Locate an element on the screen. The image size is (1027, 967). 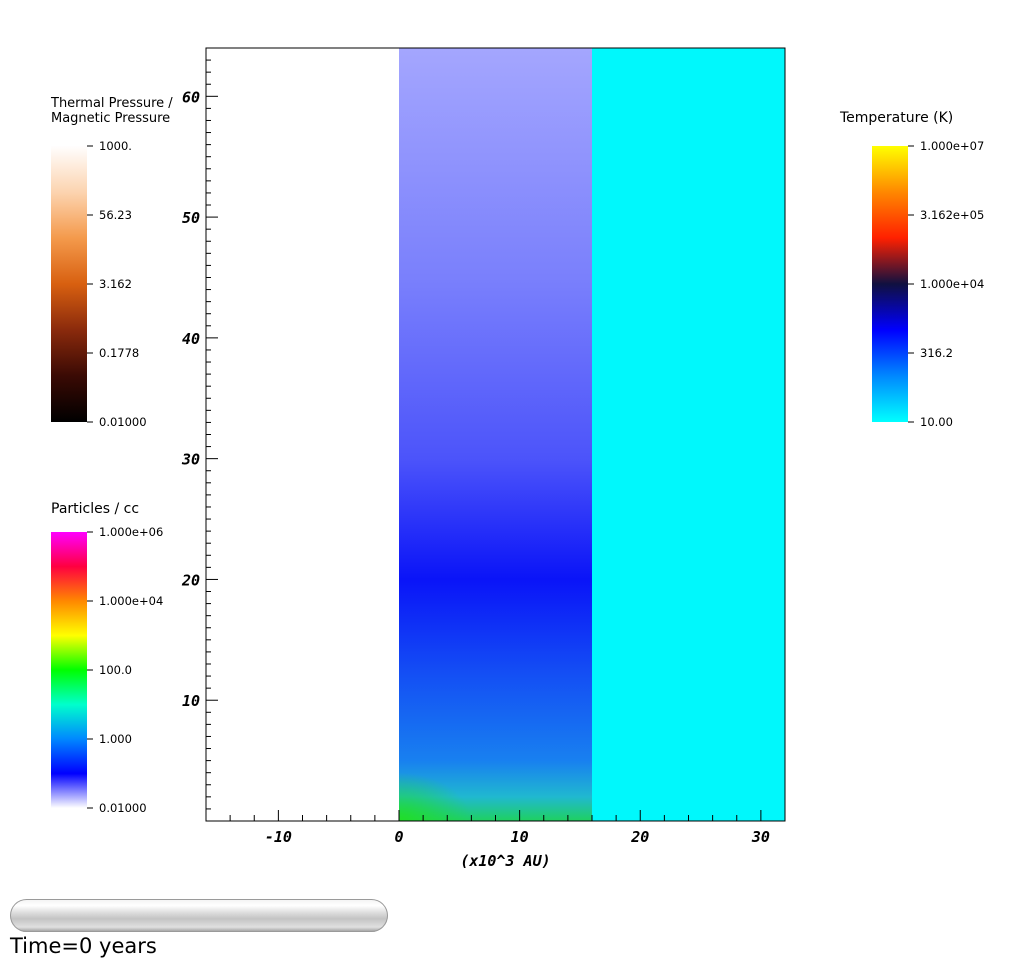
colorbar-title: Temperature (K) is located at coordinates (896, 118).